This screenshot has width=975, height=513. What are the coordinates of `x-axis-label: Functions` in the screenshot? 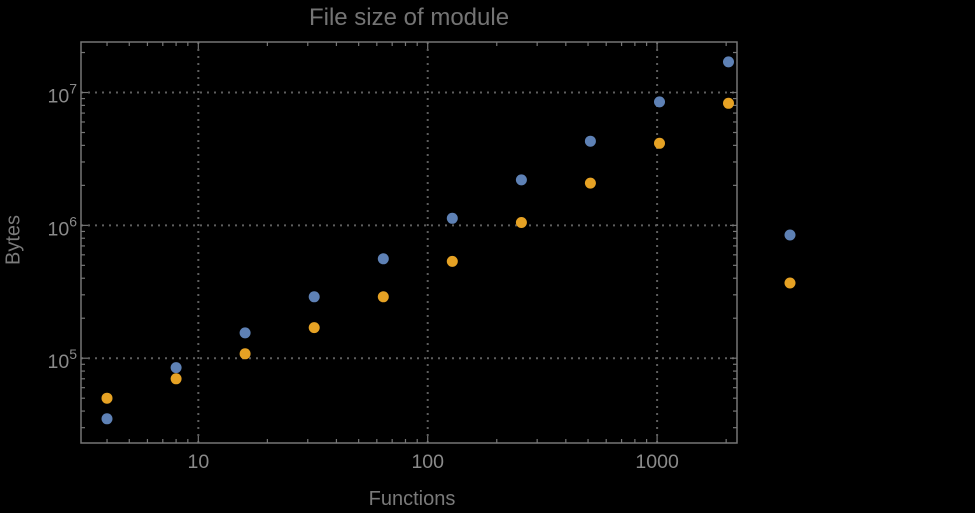 It's located at (412, 499).